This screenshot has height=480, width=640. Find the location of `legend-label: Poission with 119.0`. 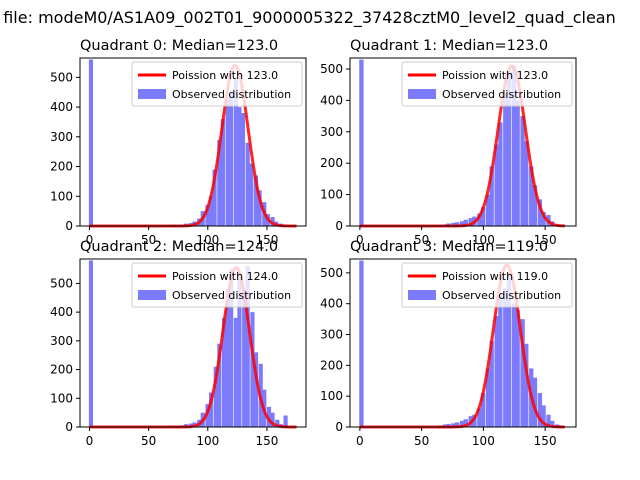

legend-label: Poission with 119.0 is located at coordinates (495, 276).